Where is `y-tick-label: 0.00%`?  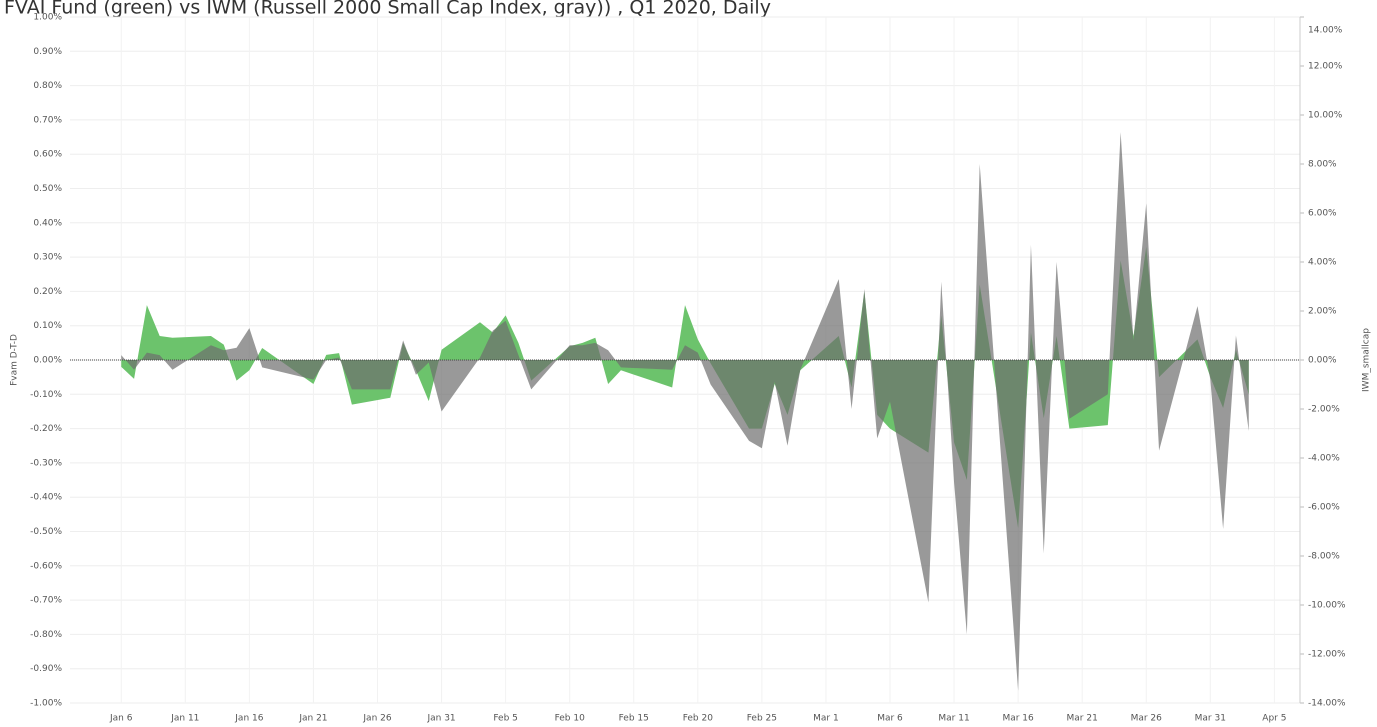
y-tick-label: 0.00% is located at coordinates (47, 361).